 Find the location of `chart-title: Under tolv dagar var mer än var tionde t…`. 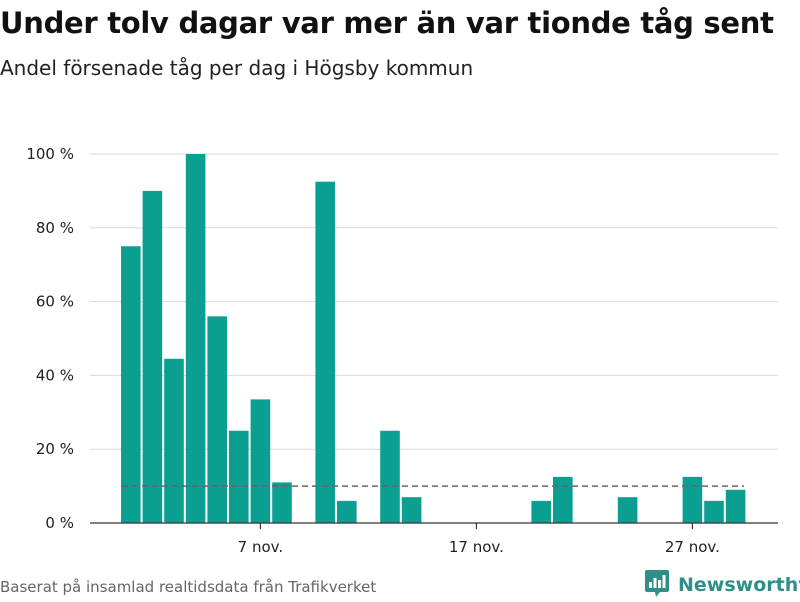

chart-title: Under tolv dagar var mer än var tionde t… is located at coordinates (387, 23).